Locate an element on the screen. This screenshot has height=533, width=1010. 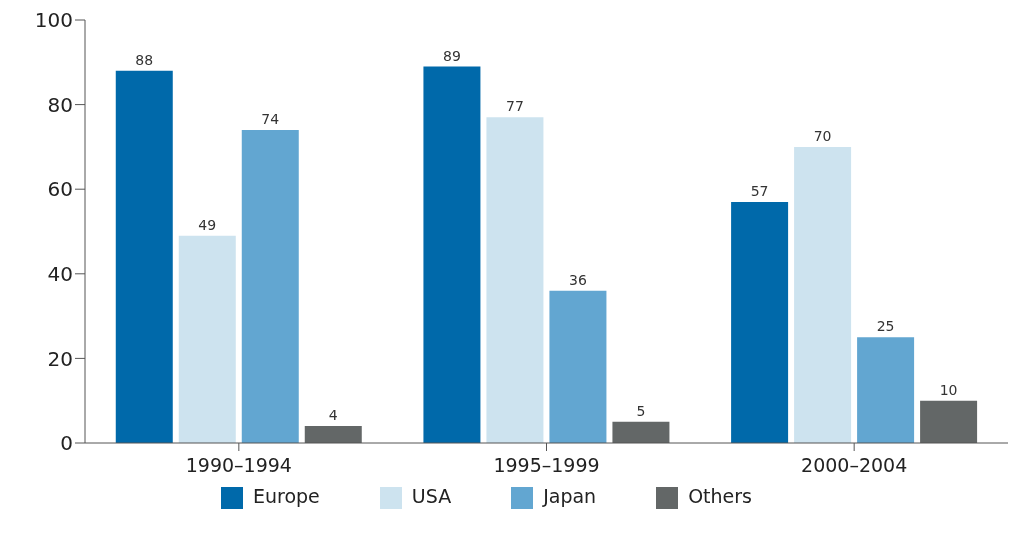
y-tick-label: 60 is located at coordinates (60, 189).